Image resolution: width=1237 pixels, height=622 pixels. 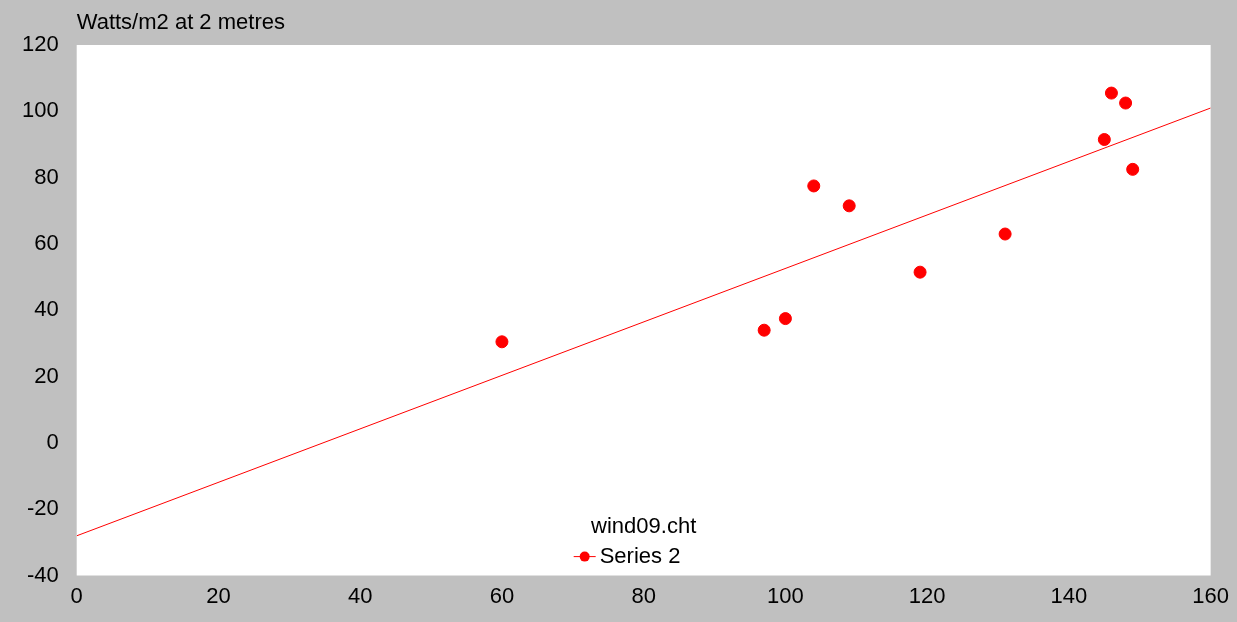 I want to click on y-tick-label: 0, so click(x=52, y=442).